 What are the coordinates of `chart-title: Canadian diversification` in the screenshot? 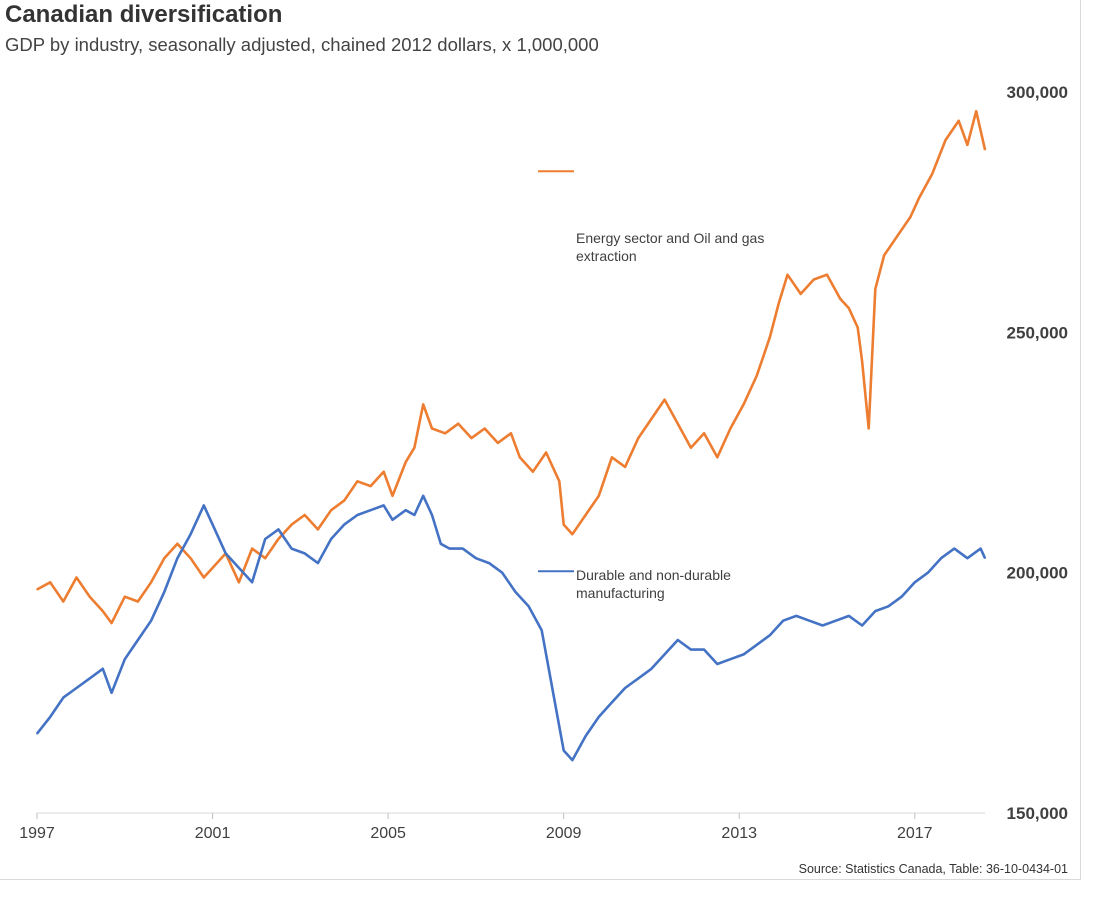 It's located at (144, 14).